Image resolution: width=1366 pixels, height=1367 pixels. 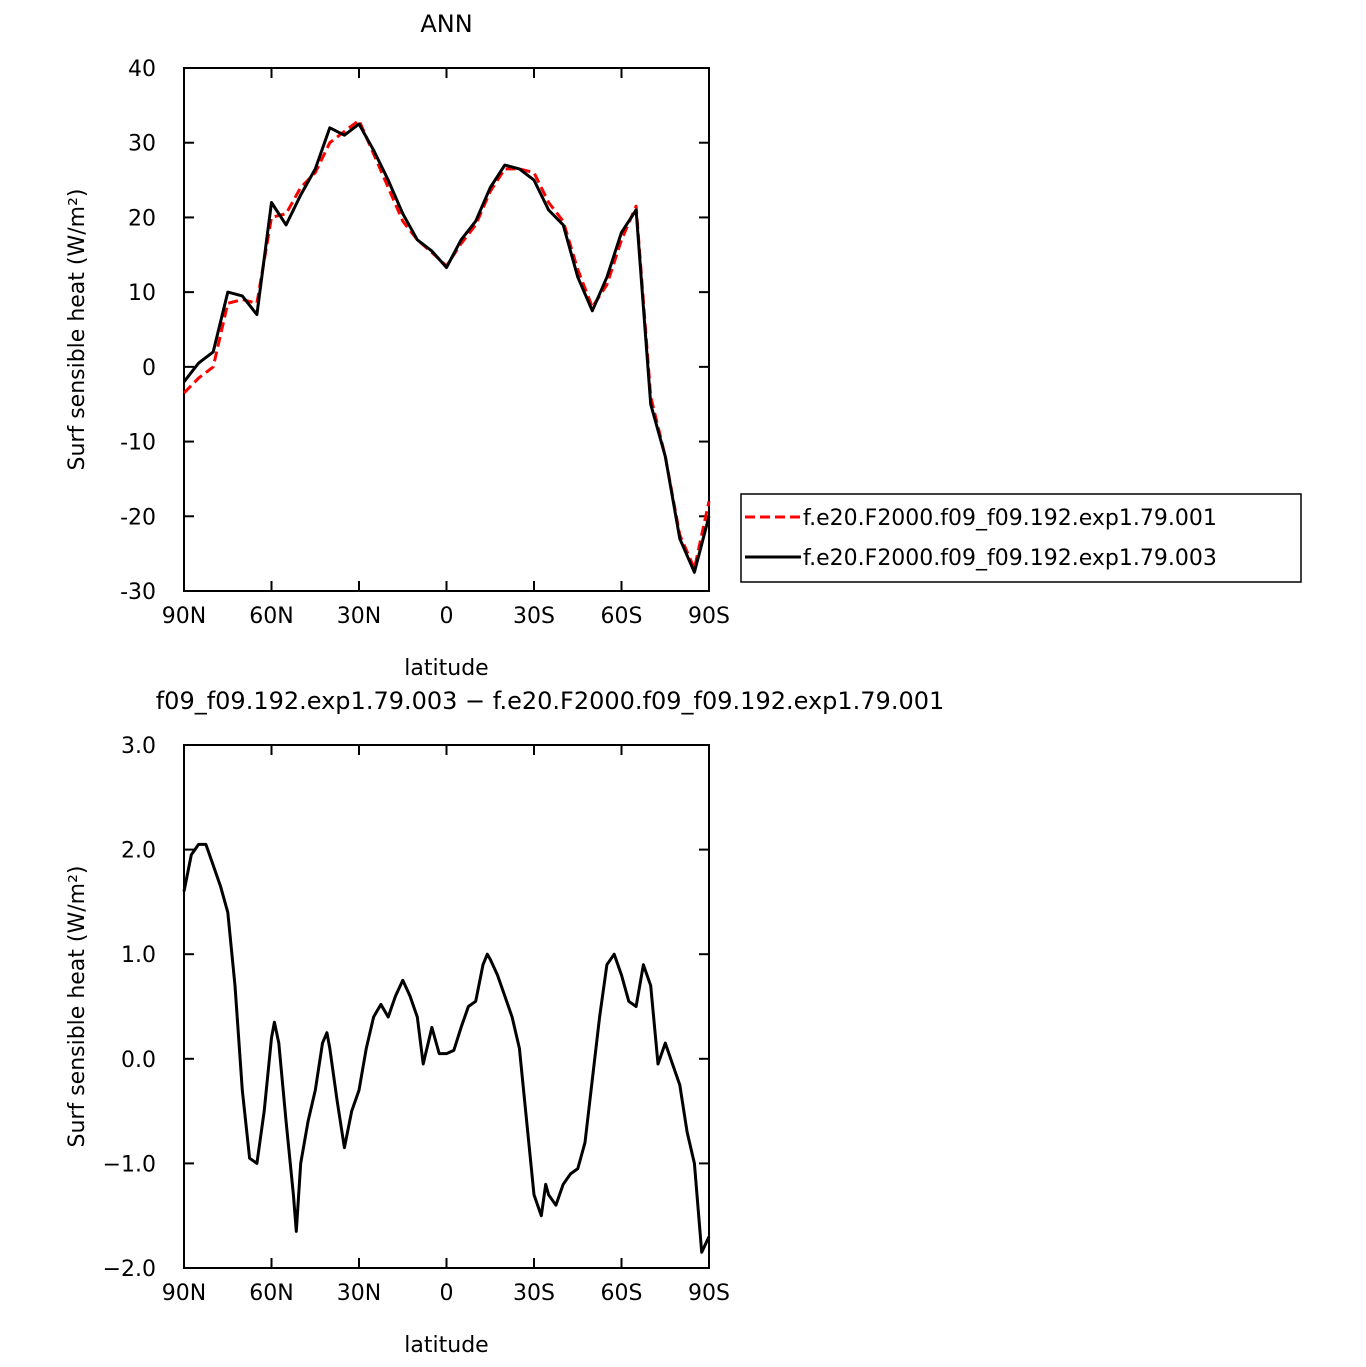 What do you see at coordinates (138, 592) in the screenshot?
I see `y-tick-label: -30` at bounding box center [138, 592].